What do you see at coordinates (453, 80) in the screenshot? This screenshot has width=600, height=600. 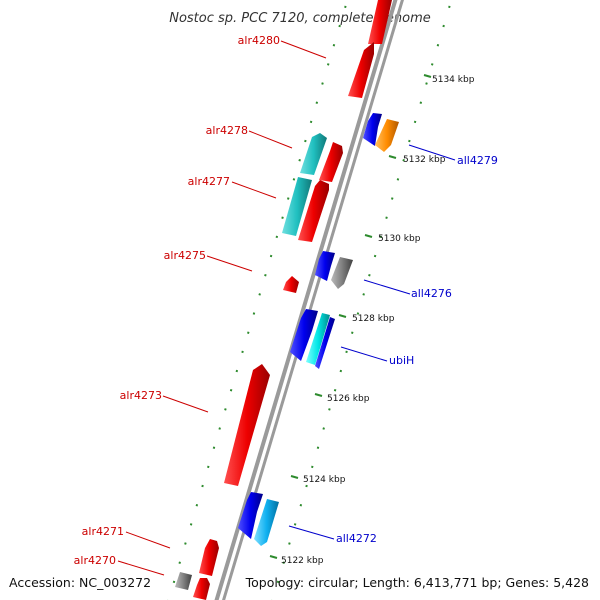 I see `scale-tick-label: 5134 kbp` at bounding box center [453, 80].